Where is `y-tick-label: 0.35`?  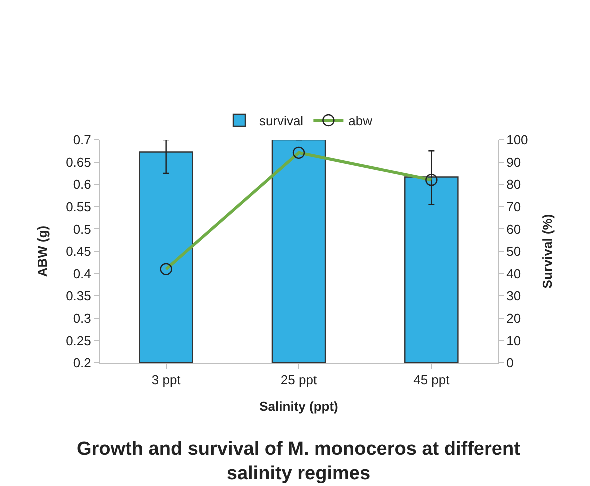
y-tick-label: 0.35 is located at coordinates (79, 296).